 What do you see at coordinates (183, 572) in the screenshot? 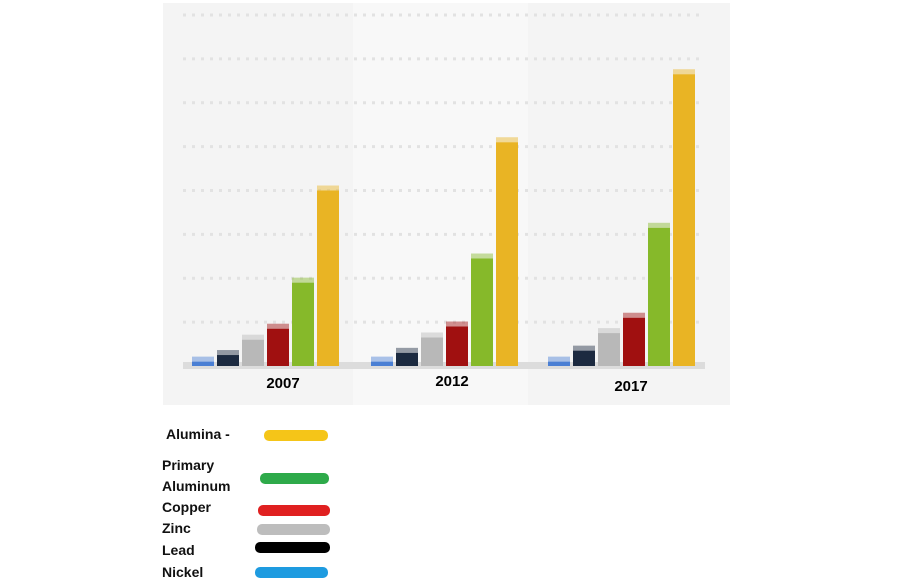
I see `legend-label-nickel: Nickel` at bounding box center [183, 572].